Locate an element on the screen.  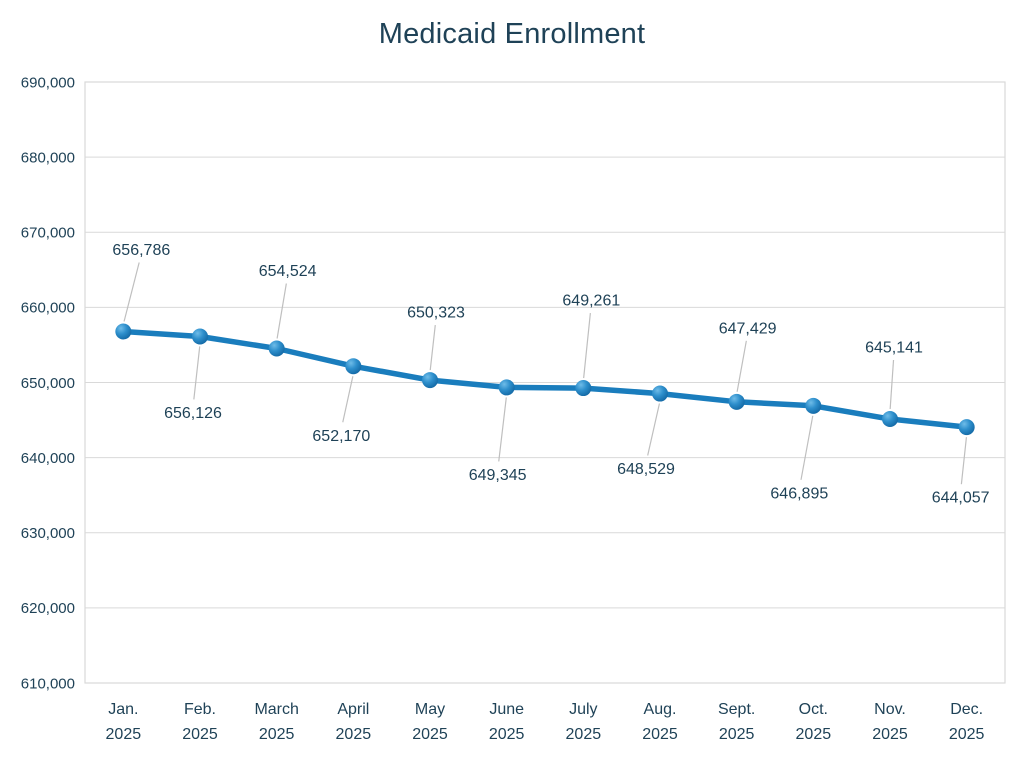
data-point-label: 656,126 is located at coordinates (193, 413).